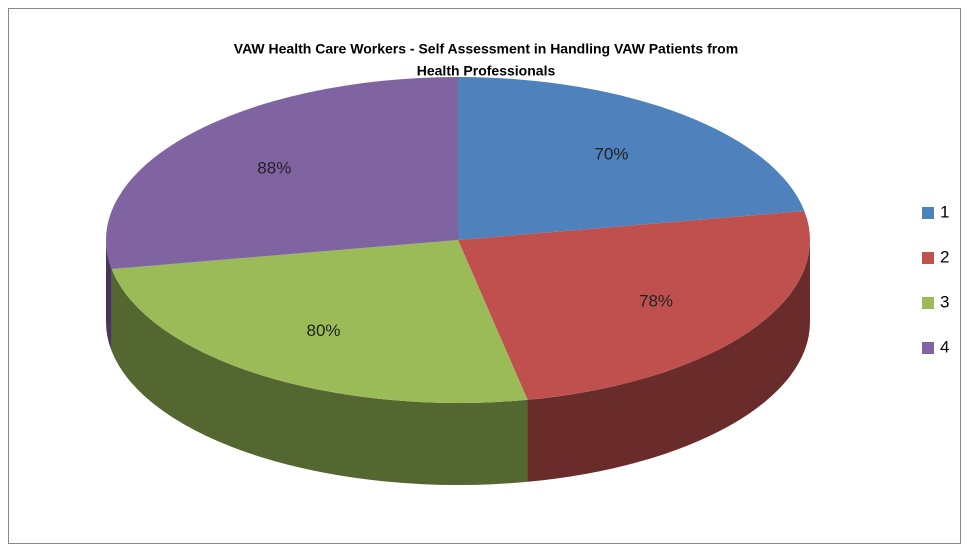 This screenshot has width=969, height=552. I want to click on chart-title: Health Professionals, so click(486, 71).